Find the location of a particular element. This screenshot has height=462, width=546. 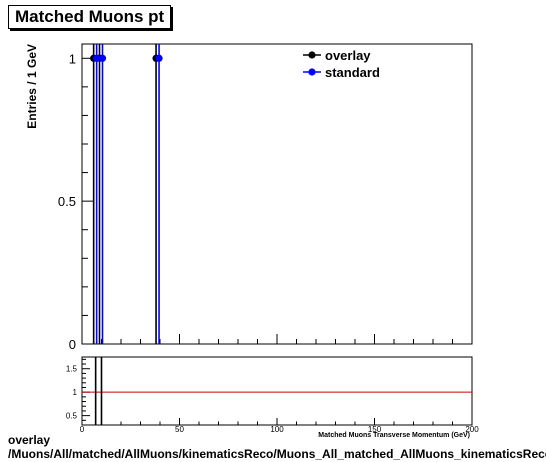

ratio-ytick-label: 0.5 is located at coordinates (72, 416).